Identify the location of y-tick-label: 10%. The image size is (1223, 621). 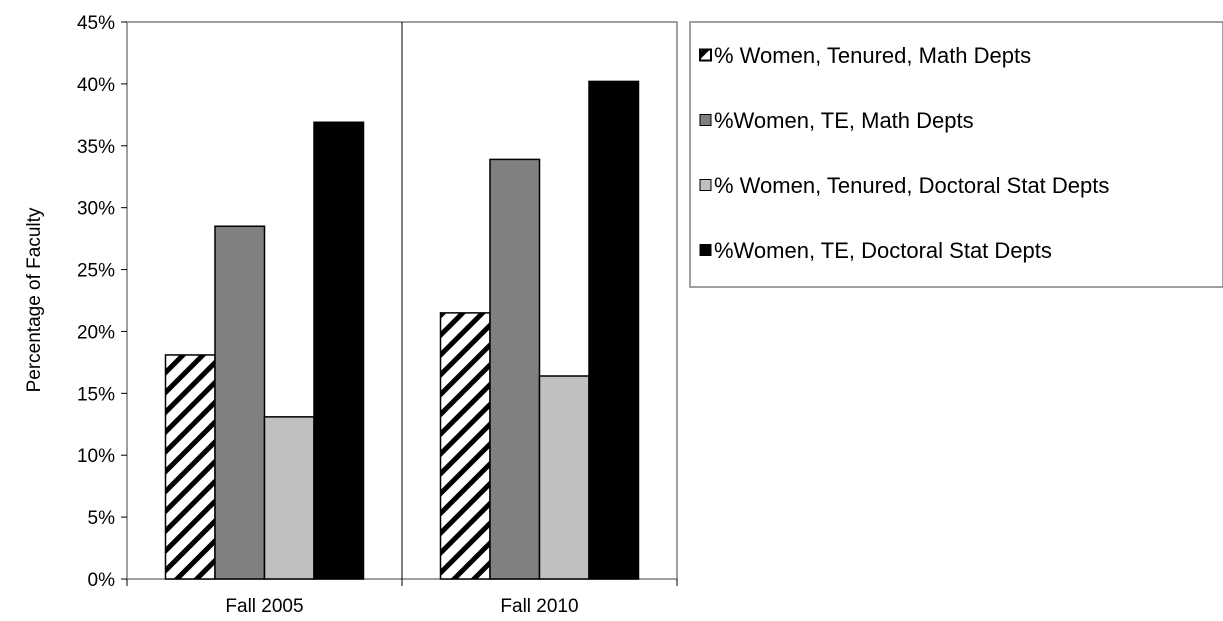
(96, 456).